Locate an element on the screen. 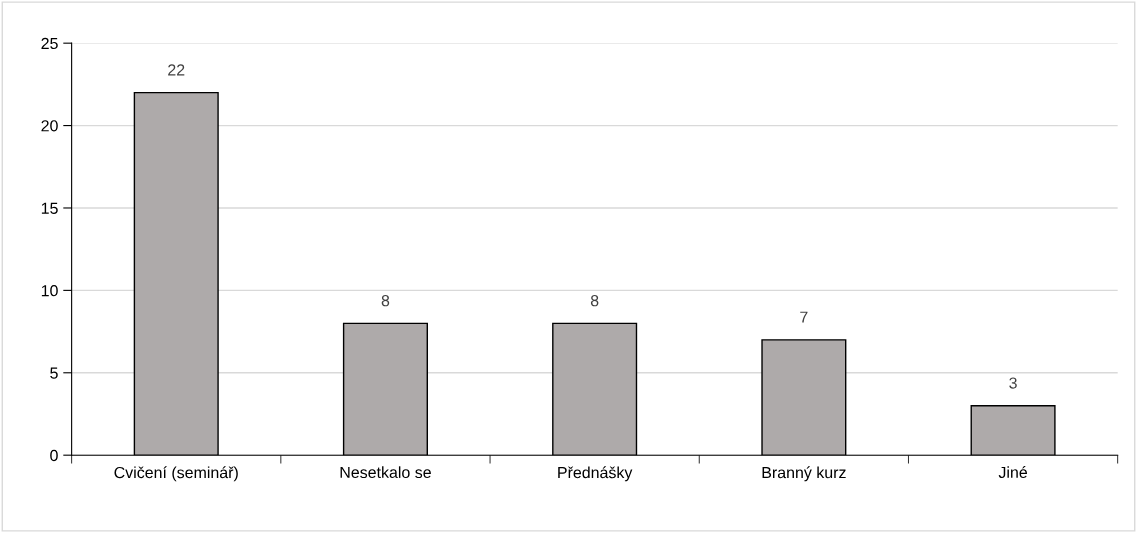 The image size is (1137, 533). y-tick-label: 5 is located at coordinates (54, 373).